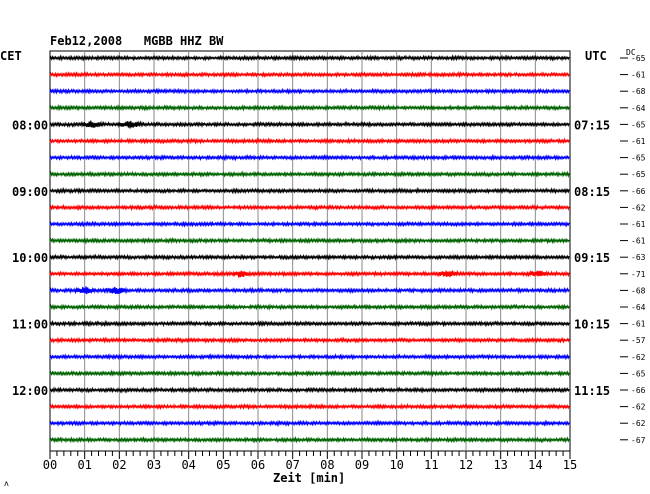 The image size is (650, 494). Describe the element at coordinates (30, 125) in the screenshot. I see `left-time-label: 08:00` at that location.